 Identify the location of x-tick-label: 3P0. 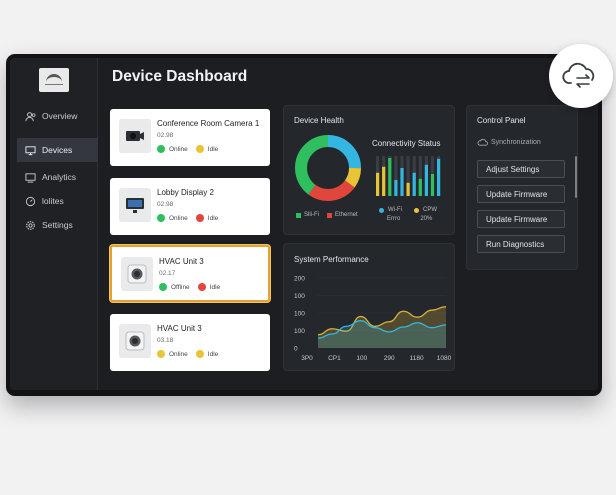
(307, 358).